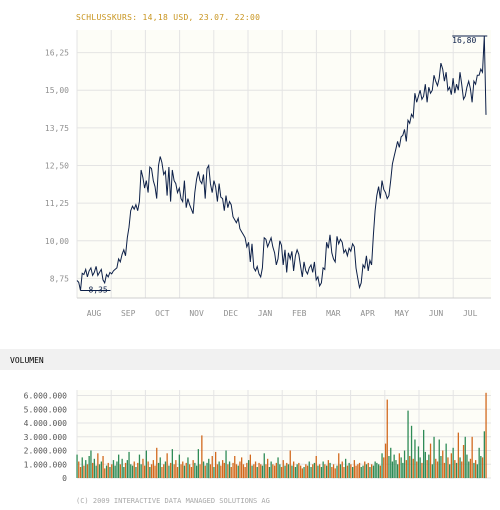 This screenshot has height=510, width=500. Describe the element at coordinates (57, 166) in the screenshot. I see `price-y-tick-label: 12,50` at that location.